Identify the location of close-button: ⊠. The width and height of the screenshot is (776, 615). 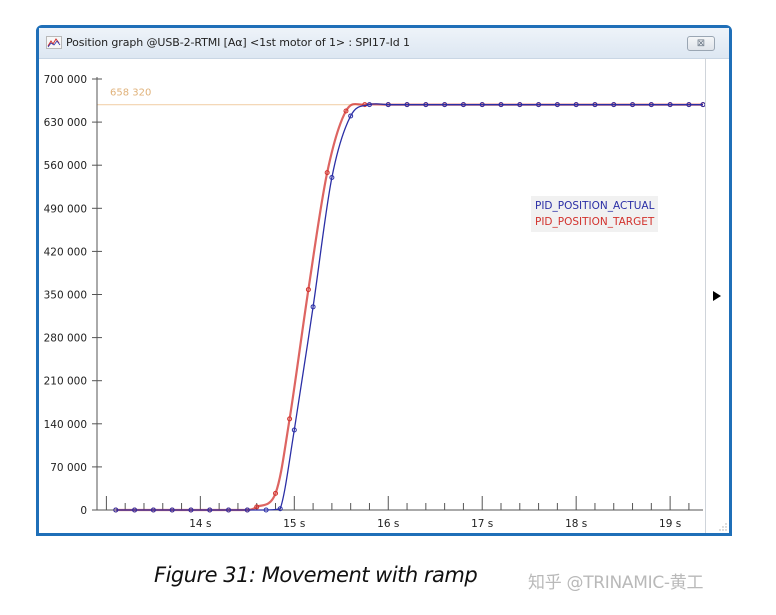
(701, 43).